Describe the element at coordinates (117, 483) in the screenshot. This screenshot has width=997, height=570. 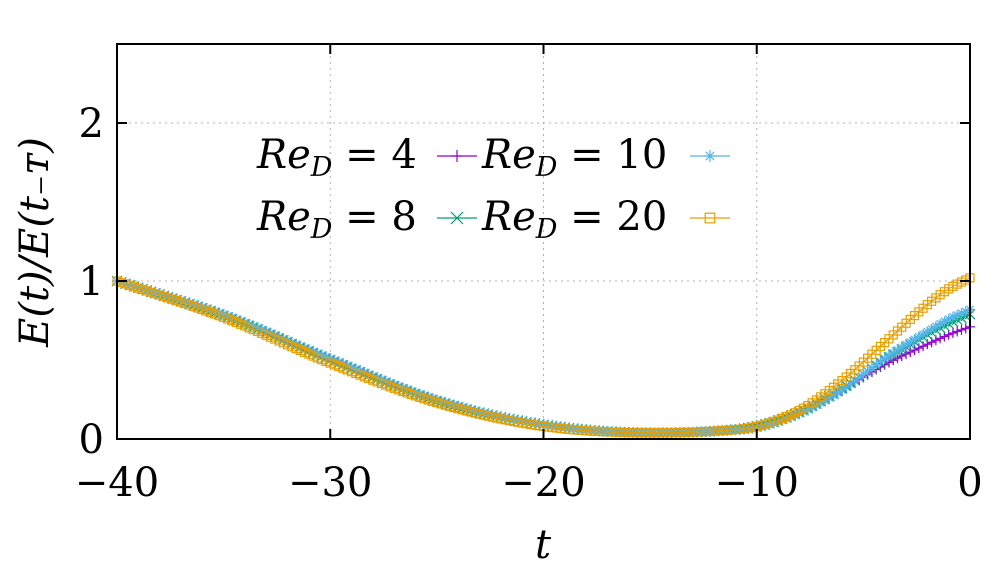
I see `x-tick-label: −40` at that location.